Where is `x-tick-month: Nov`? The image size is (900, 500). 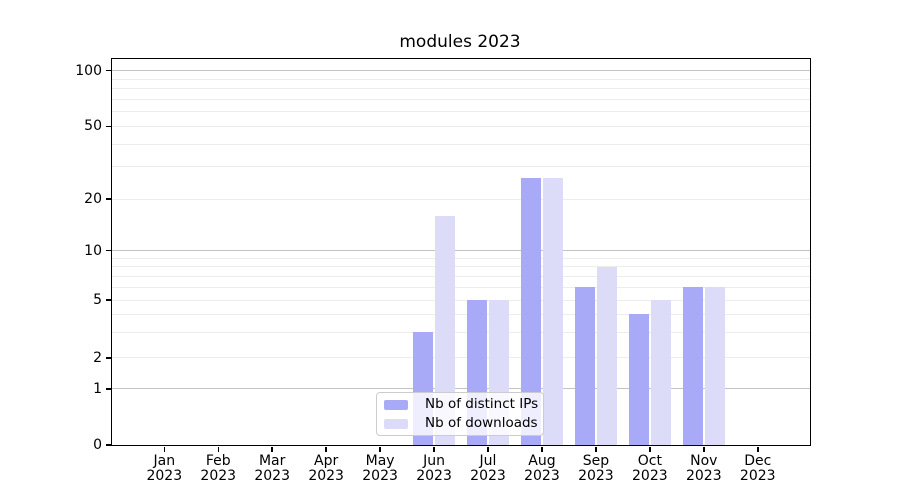 x-tick-month: Nov is located at coordinates (704, 461).